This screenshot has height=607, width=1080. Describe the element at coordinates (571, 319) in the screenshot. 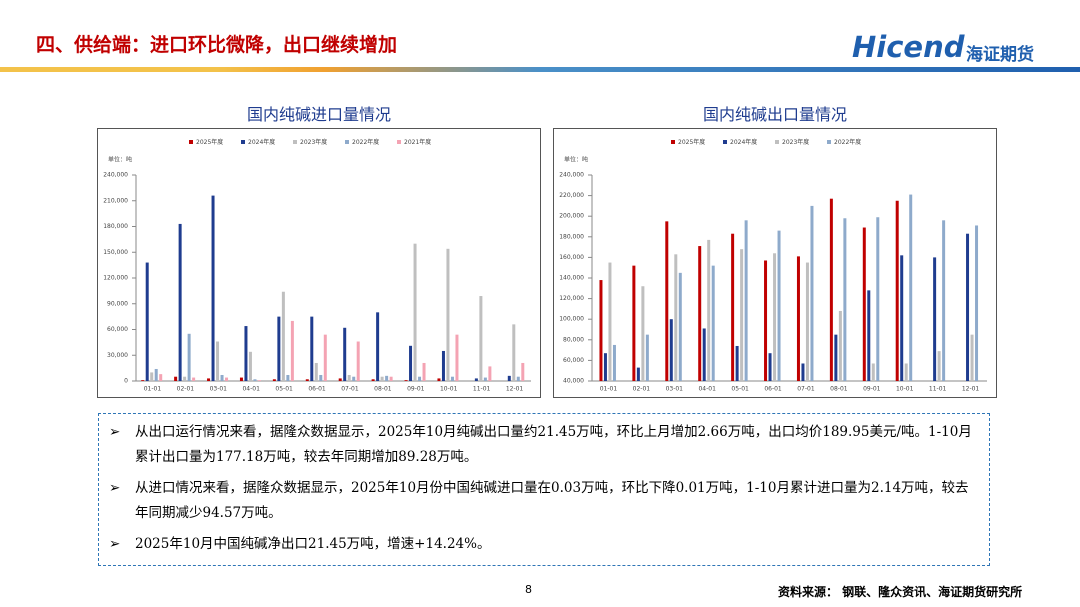

I see `y-tick-label: 100,000` at that location.